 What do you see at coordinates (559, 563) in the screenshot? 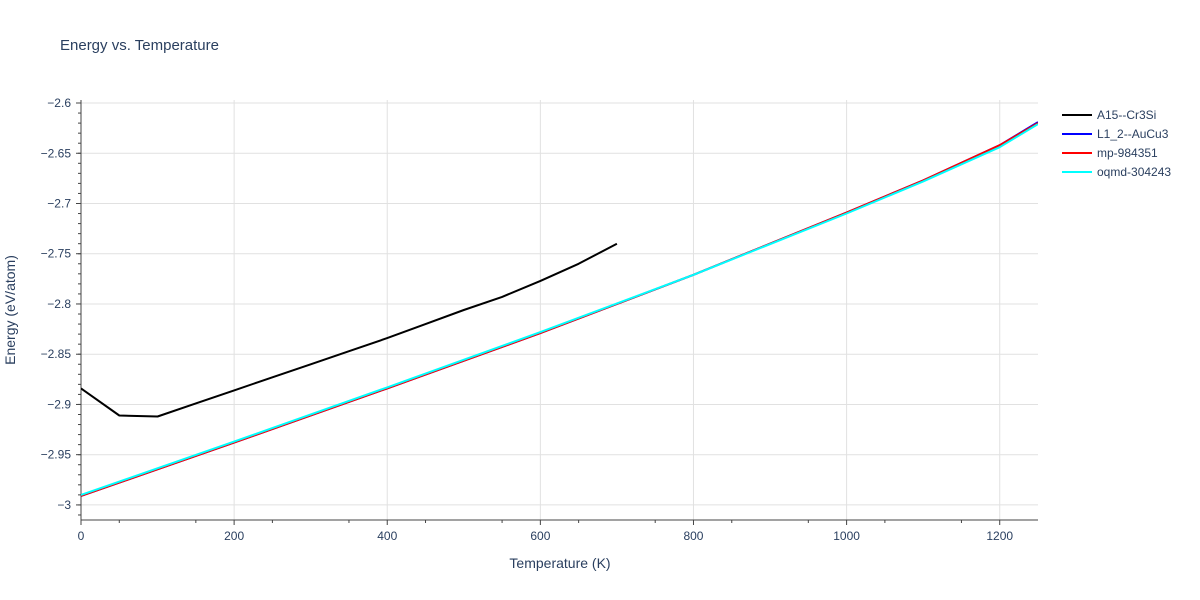
I see `x-axis-title: Temperature (K)` at bounding box center [559, 563].